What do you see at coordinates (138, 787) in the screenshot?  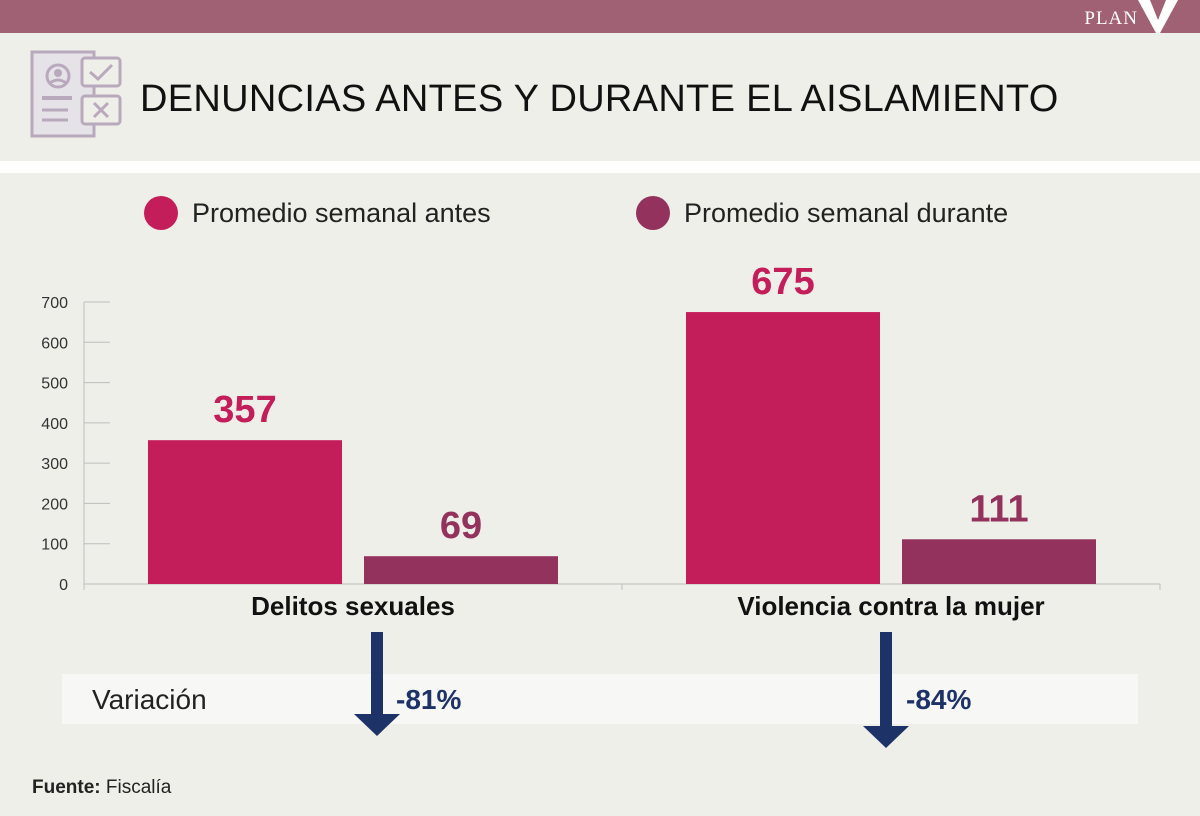 I see `source-value: Fiscalía` at bounding box center [138, 787].